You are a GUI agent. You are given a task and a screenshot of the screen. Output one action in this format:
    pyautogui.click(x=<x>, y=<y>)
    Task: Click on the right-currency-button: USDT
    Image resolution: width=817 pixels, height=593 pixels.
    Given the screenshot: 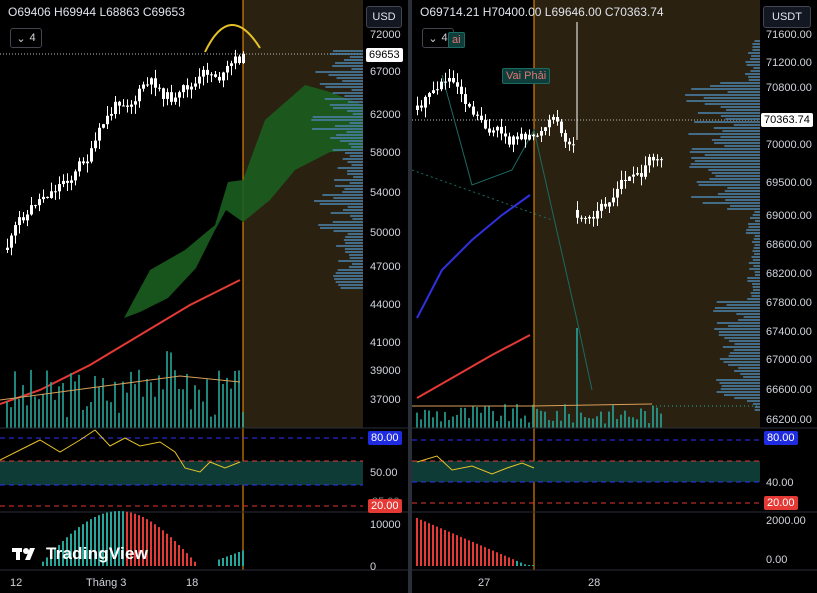 What is the action you would take?
    pyautogui.click(x=787, y=17)
    